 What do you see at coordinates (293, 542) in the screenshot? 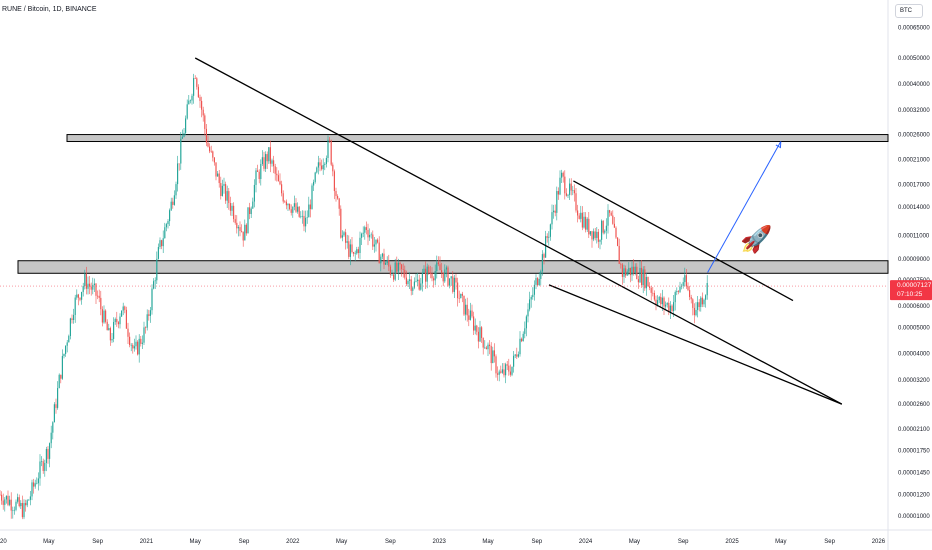
I see `x-tick-label: 2022` at bounding box center [293, 542].